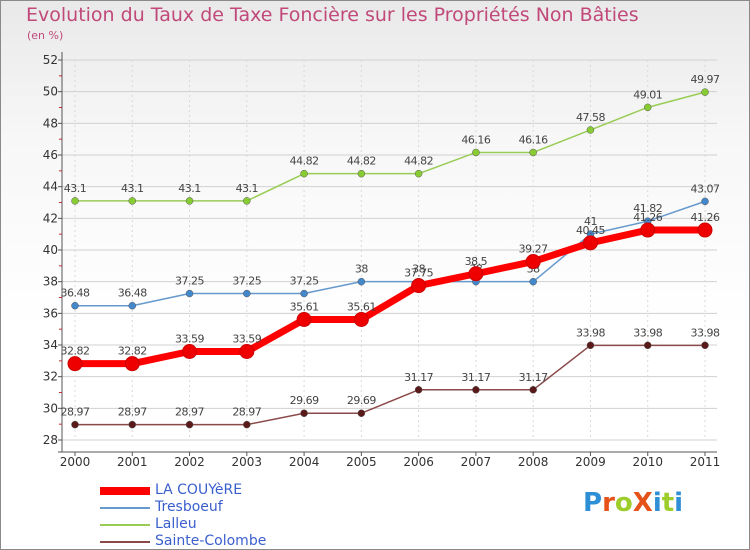  I want to click on logo-letter: t, so click(668, 503).